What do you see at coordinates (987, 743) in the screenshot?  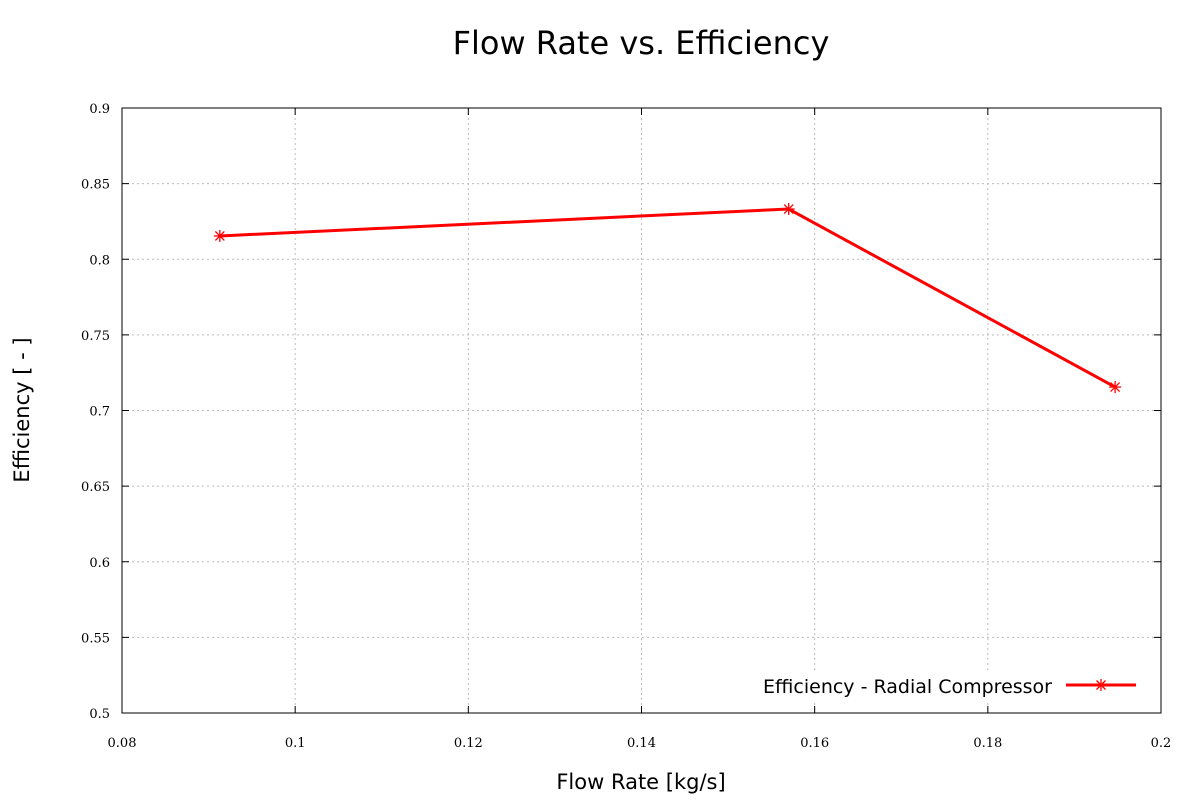 I see `x-tick-label: 0.18` at bounding box center [987, 743].